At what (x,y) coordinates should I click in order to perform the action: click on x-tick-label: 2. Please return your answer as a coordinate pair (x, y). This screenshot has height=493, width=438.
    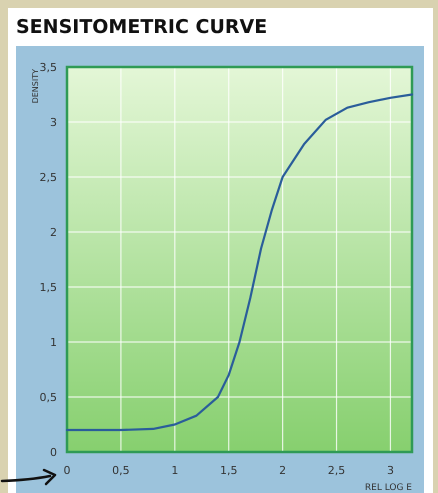
    Looking at the image, I should click on (282, 470).